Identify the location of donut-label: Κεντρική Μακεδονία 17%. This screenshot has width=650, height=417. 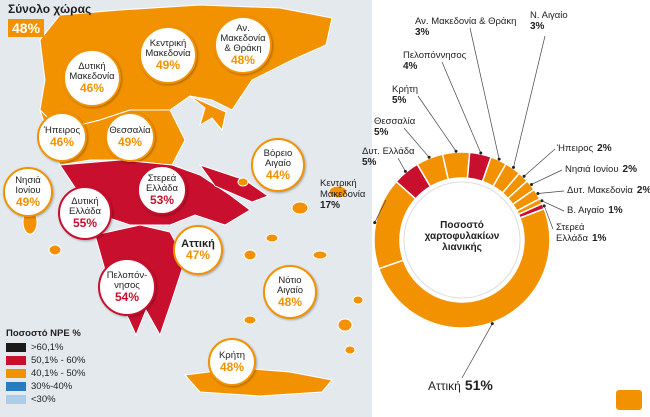
(351, 194).